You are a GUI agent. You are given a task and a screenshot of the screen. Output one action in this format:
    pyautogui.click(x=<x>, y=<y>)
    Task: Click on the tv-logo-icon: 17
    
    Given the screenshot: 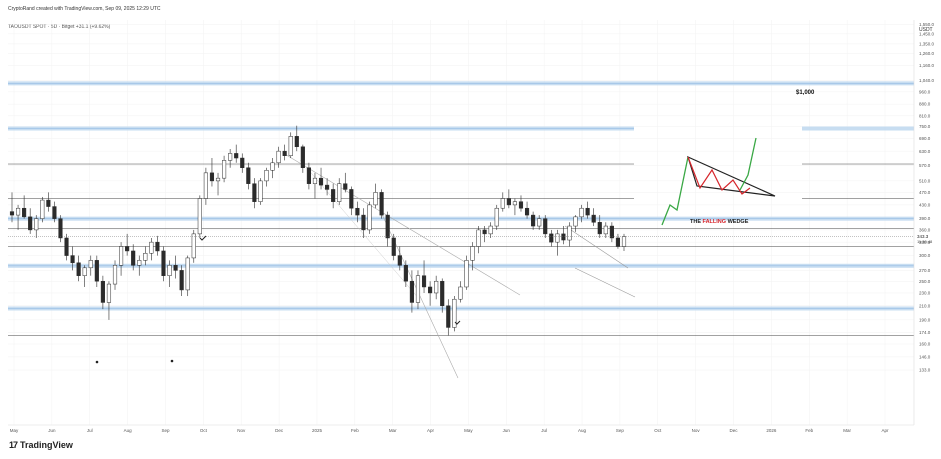 What is the action you would take?
    pyautogui.click(x=13, y=445)
    